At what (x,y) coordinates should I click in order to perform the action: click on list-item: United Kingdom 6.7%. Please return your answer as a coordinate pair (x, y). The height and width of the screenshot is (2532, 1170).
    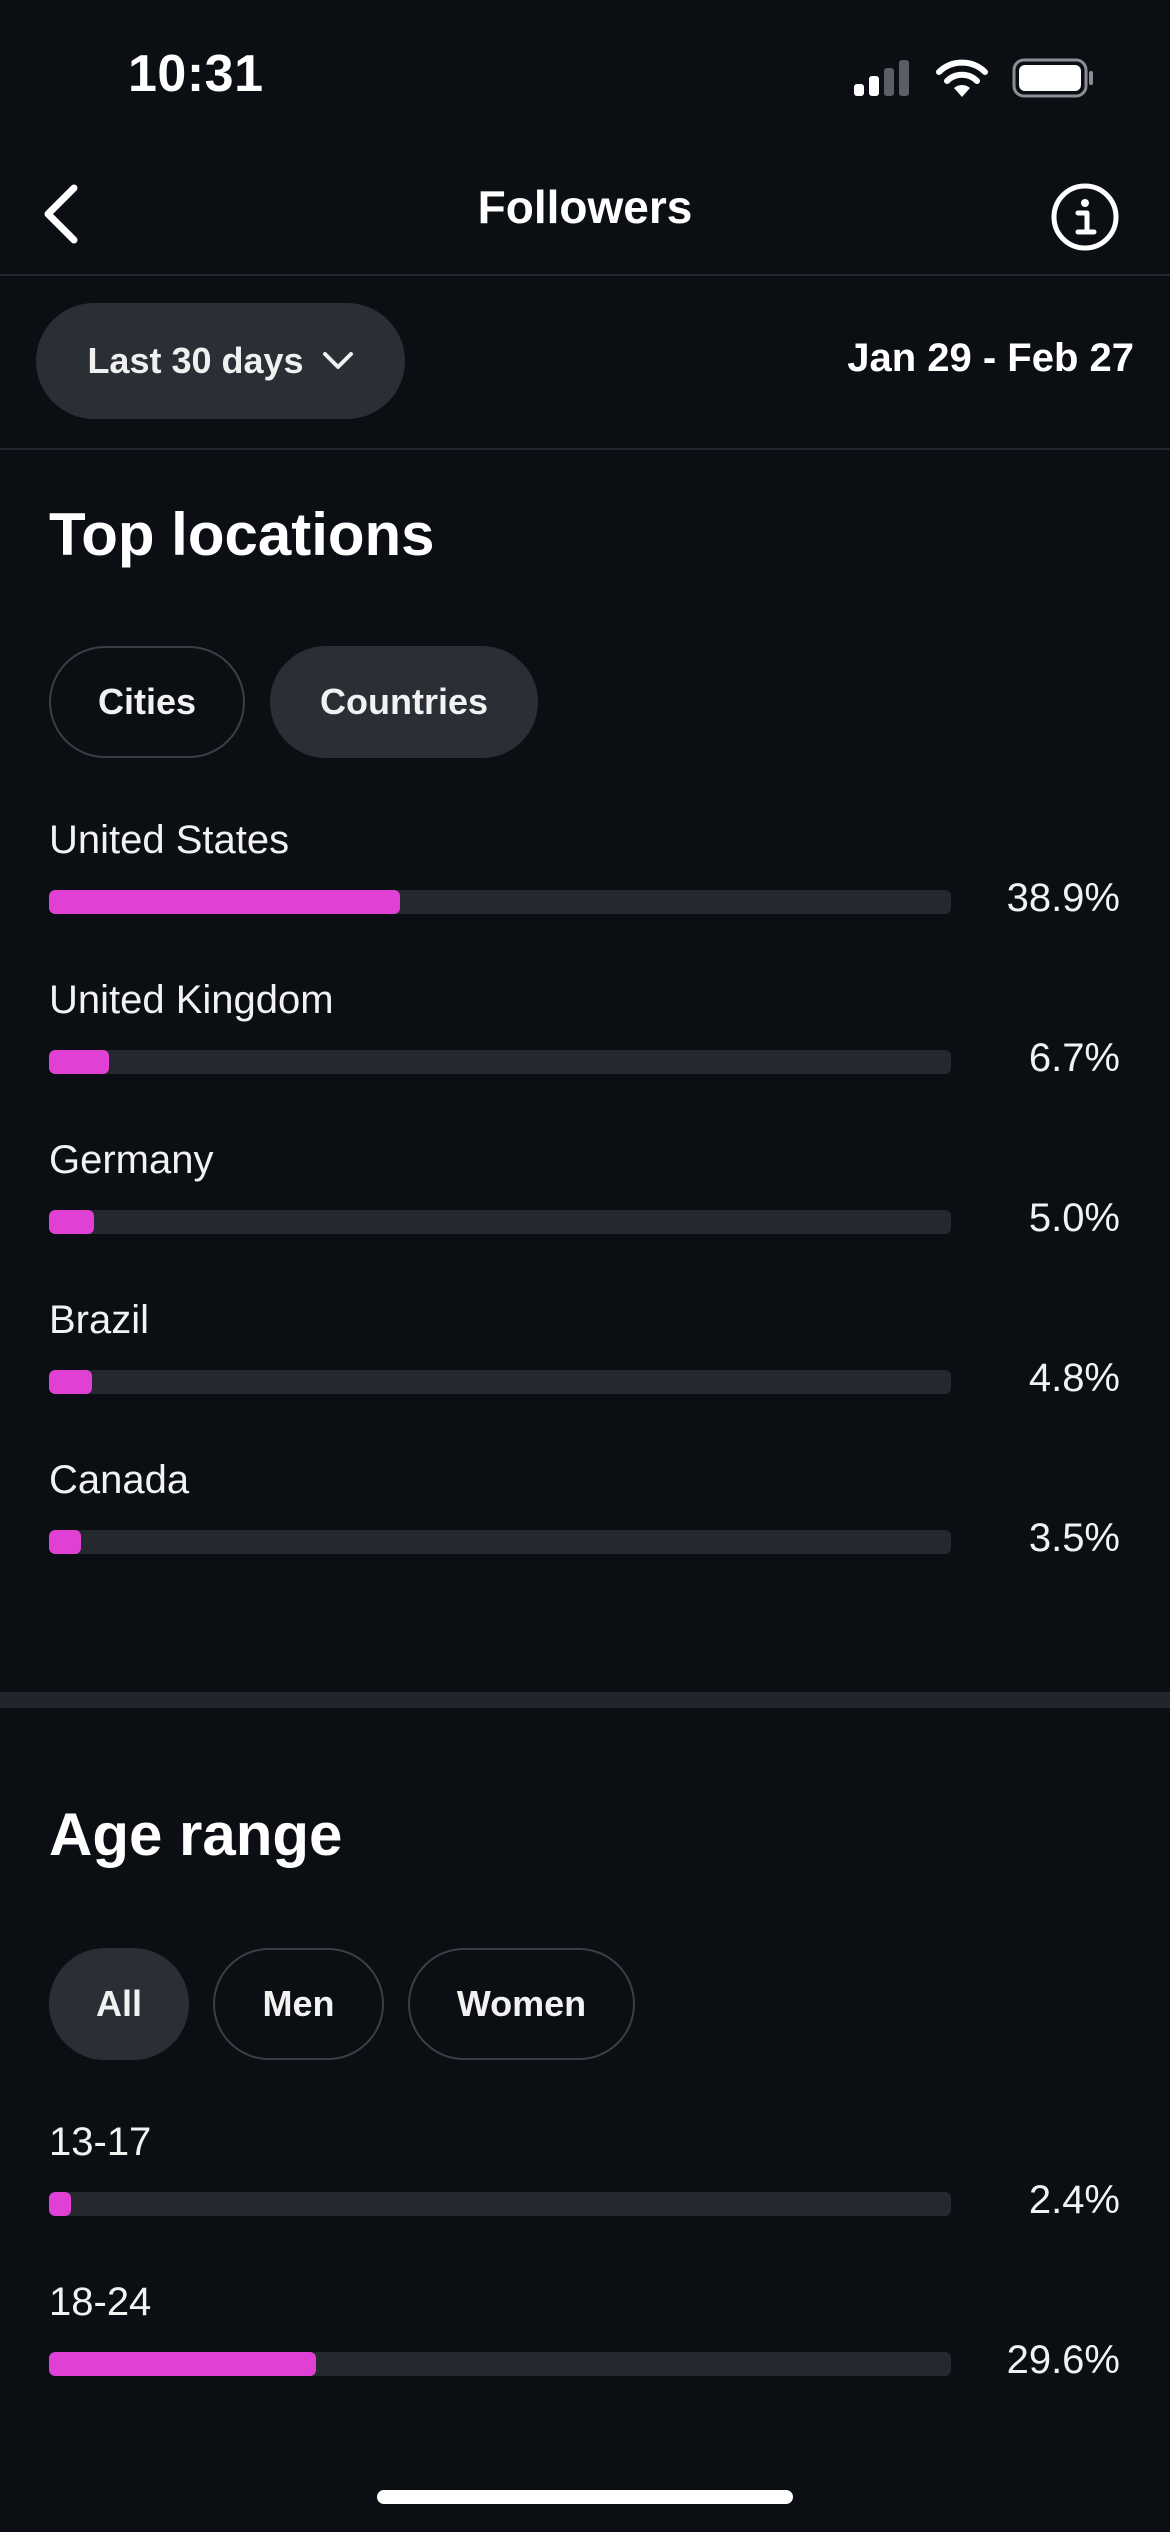
    Looking at the image, I should click on (585, 1043).